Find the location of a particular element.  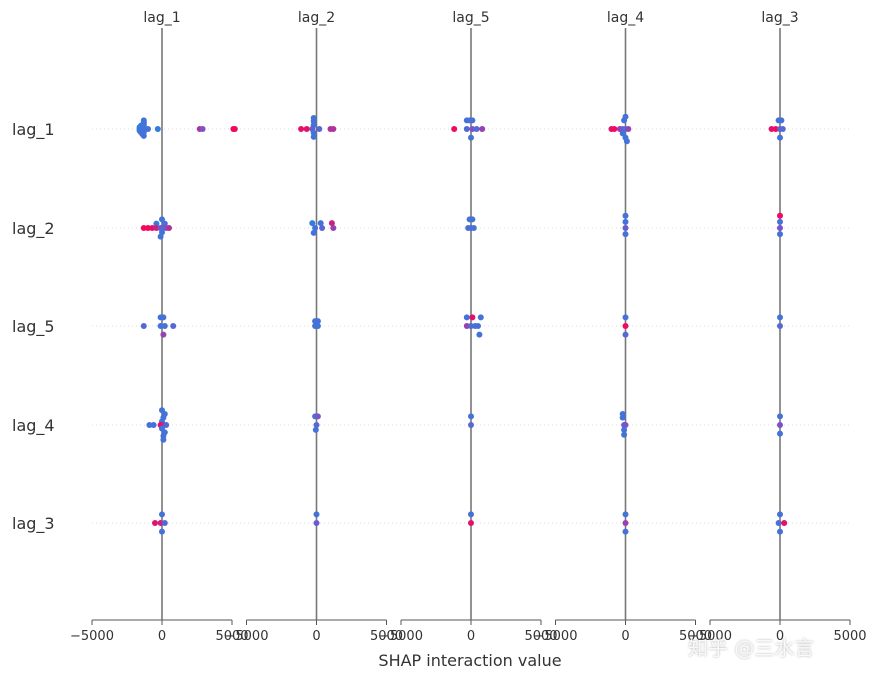

row-label-lag_5: lag_5 is located at coordinates (33, 327).